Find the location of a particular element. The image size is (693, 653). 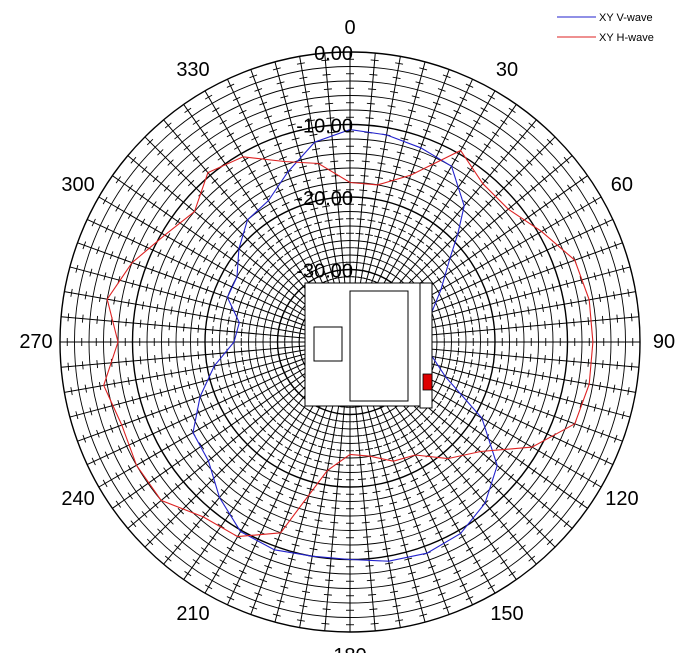

angle-label-210: 210 is located at coordinates (192, 614).